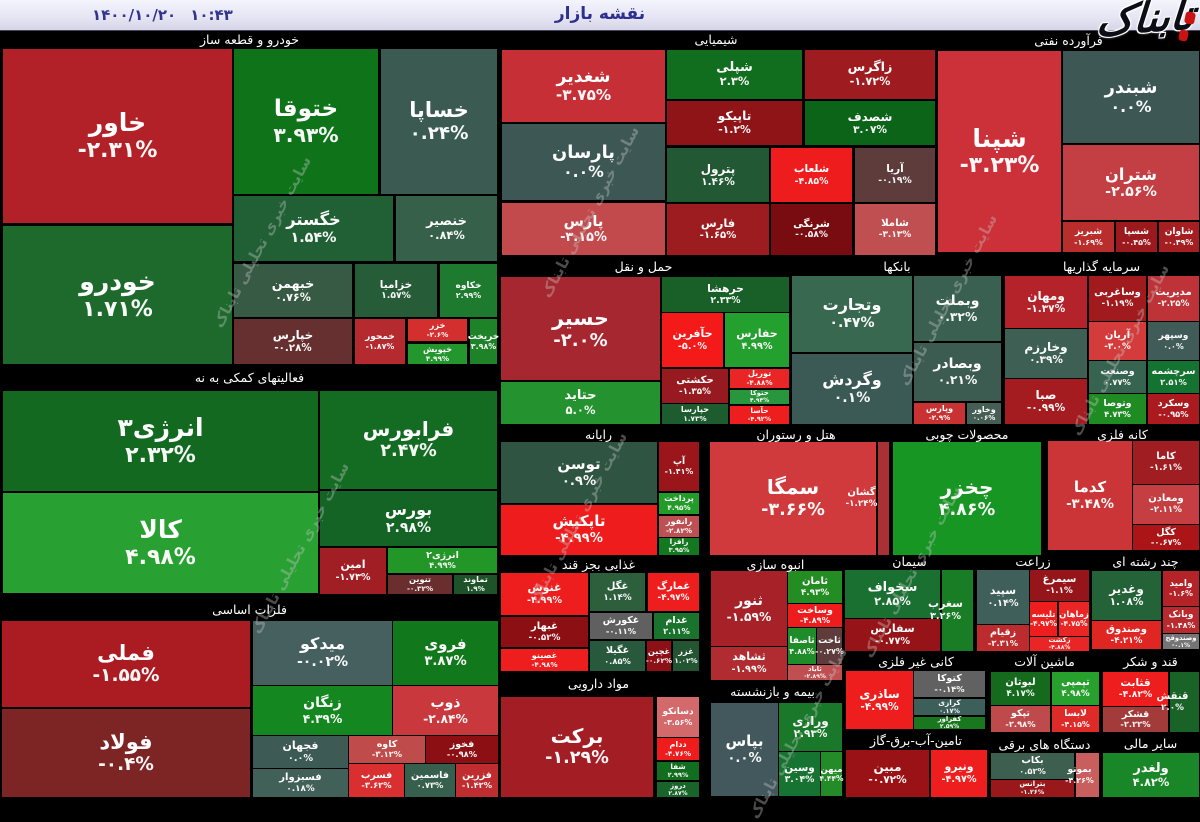  Describe the element at coordinates (544, 632) in the screenshot. I see `stock-tile: غبهار -۰.۵۲%` at that location.